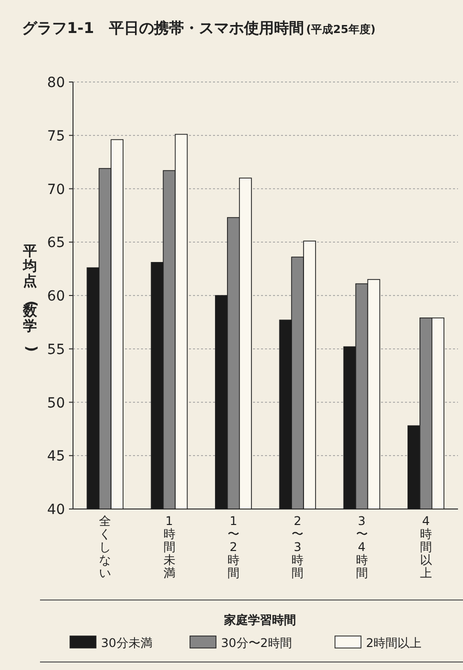 This screenshot has height=670, width=463. Describe the element at coordinates (56, 403) in the screenshot. I see `y-tick-label: 50` at that location.